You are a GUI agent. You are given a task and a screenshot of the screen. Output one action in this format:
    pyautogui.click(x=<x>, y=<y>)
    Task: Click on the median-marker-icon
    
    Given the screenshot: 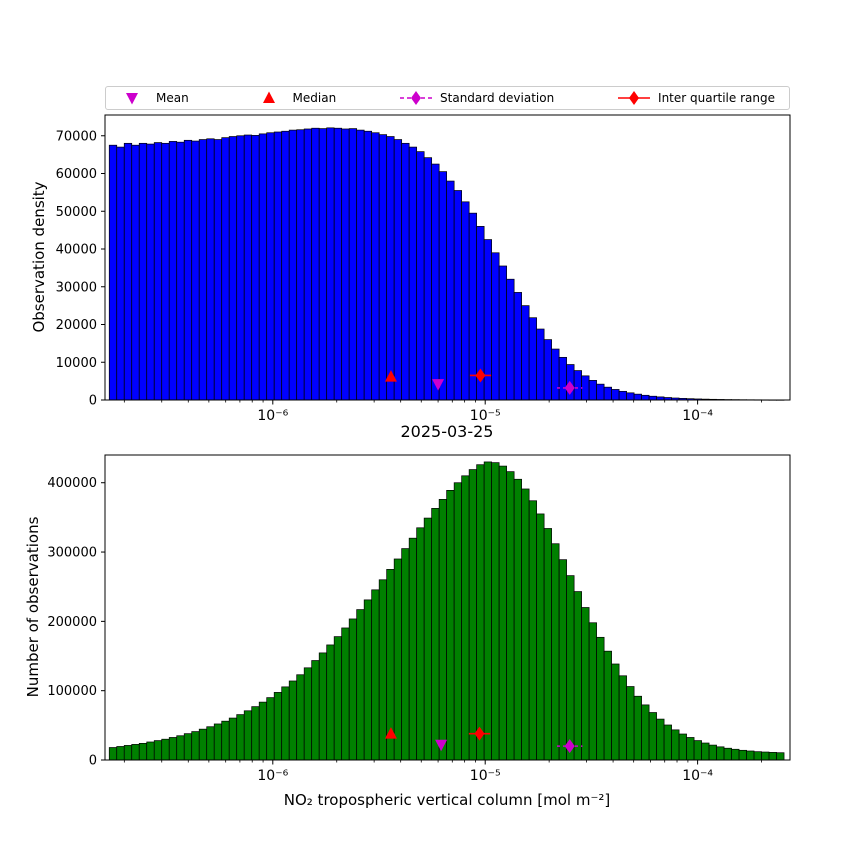 What is the action you would take?
    pyautogui.click(x=268, y=97)
    